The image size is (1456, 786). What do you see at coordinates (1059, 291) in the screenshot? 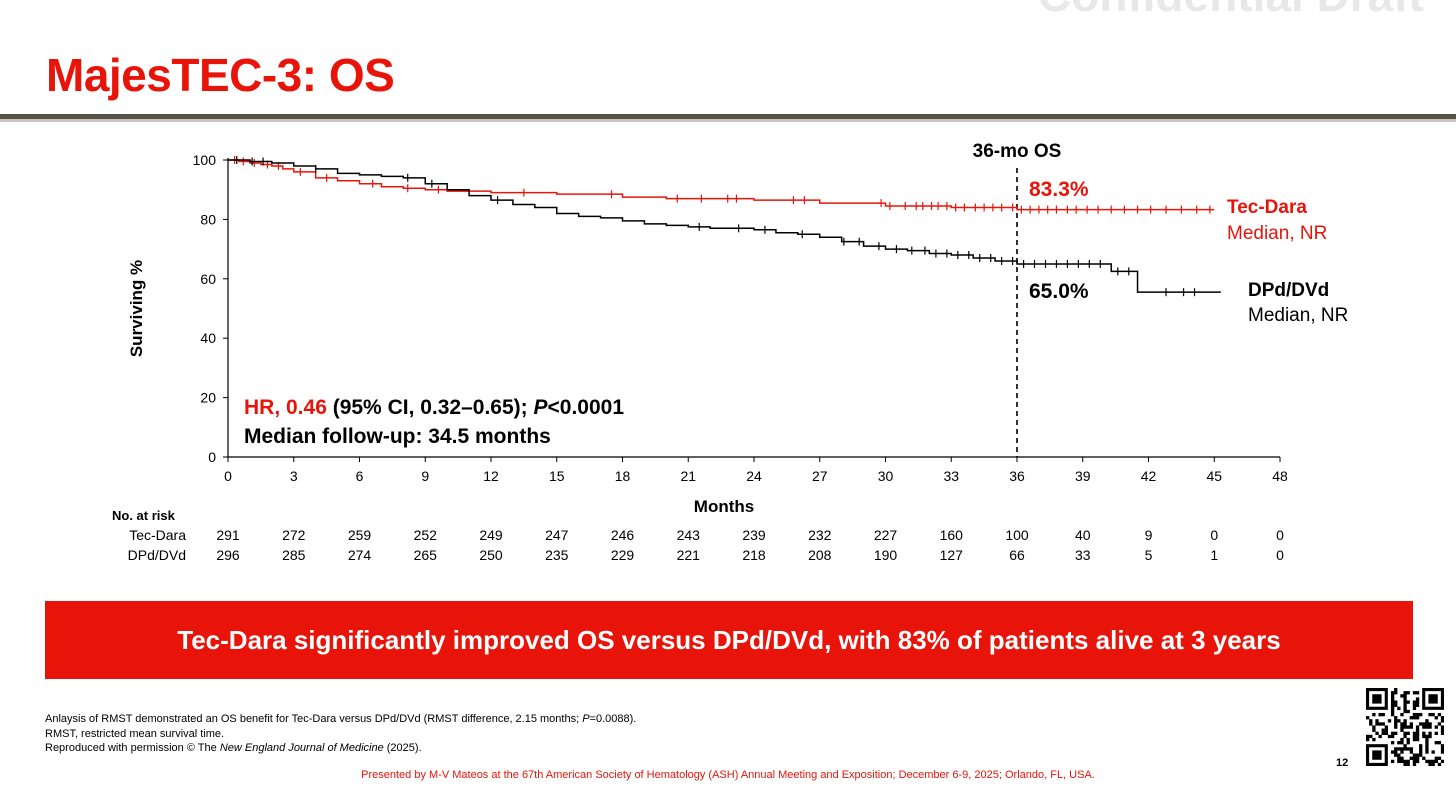
I see `landmark-label-dpd-dvd: 65.0%` at bounding box center [1059, 291].